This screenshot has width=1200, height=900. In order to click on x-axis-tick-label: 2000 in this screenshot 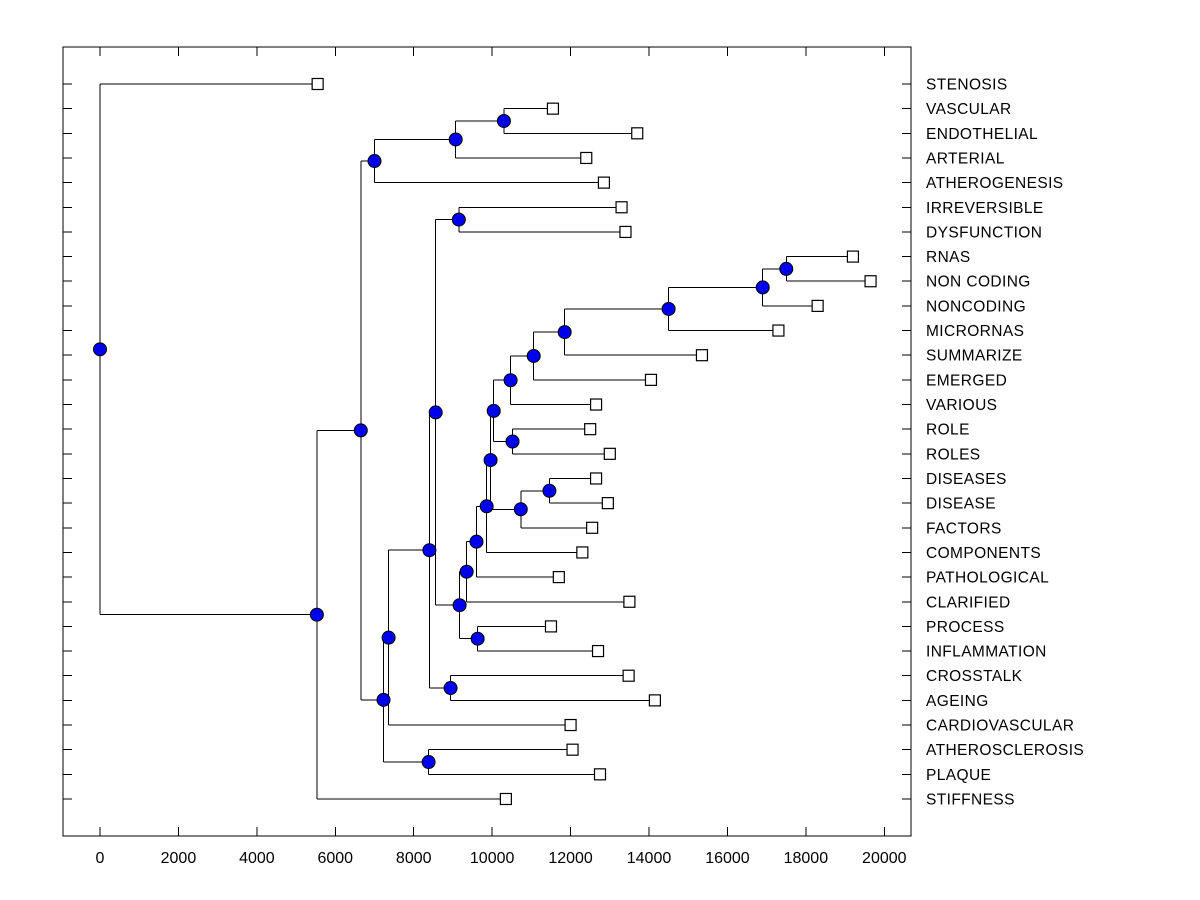, I will do `click(179, 858)`.